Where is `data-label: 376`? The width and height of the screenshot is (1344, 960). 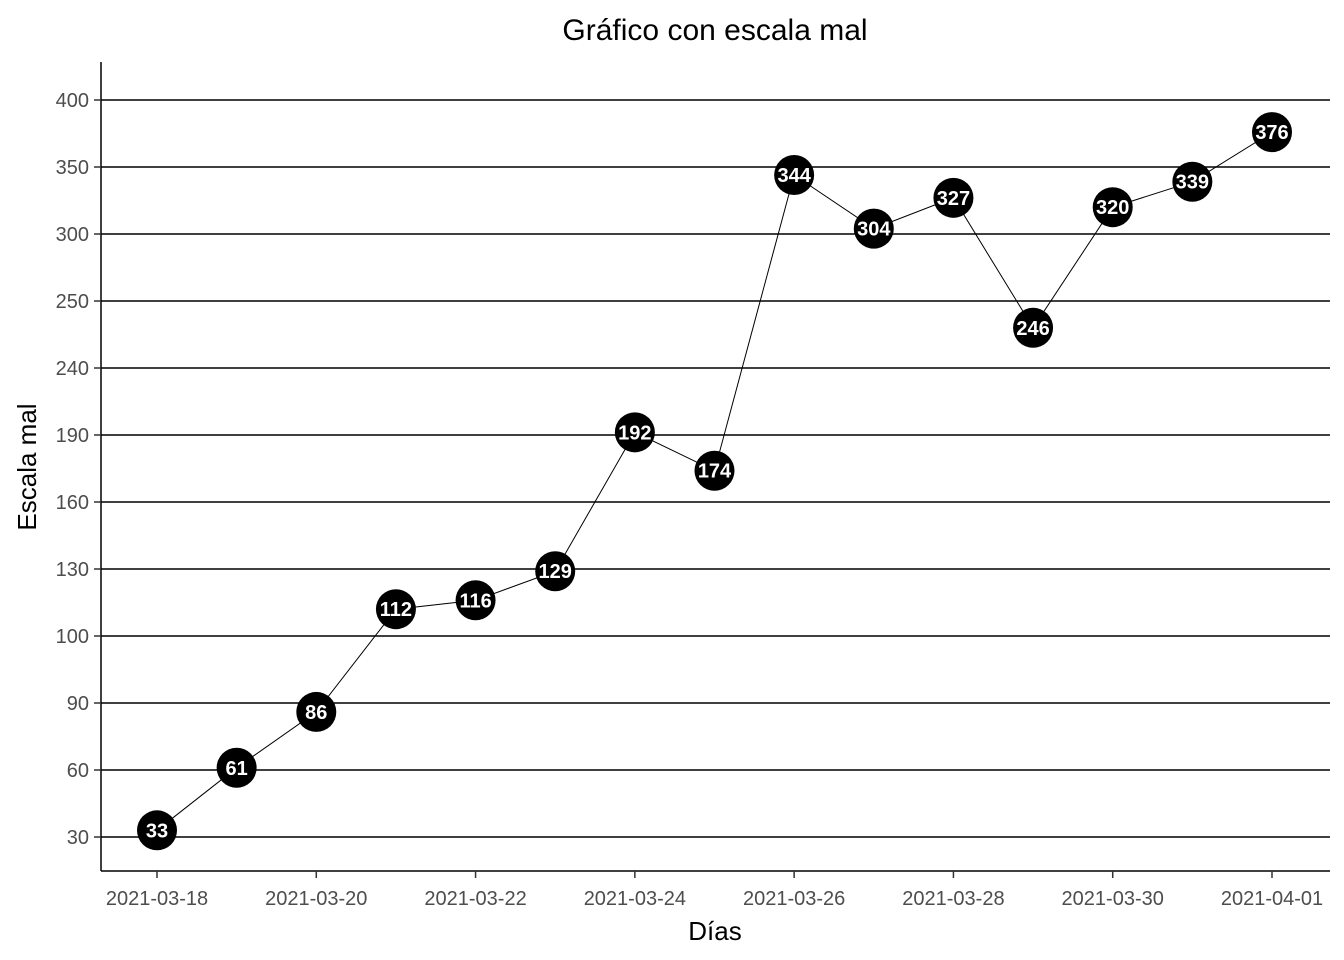
data-label: 376 is located at coordinates (1271, 133).